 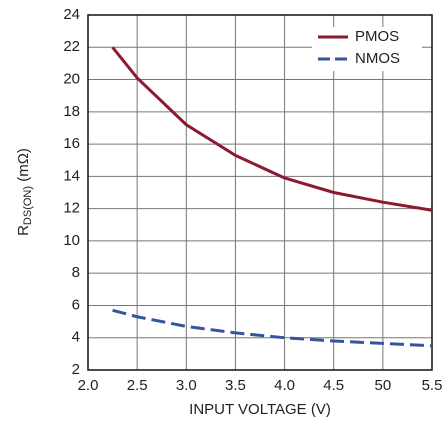 What do you see at coordinates (88, 385) in the screenshot?
I see `x-tick-label: 2.0` at bounding box center [88, 385].